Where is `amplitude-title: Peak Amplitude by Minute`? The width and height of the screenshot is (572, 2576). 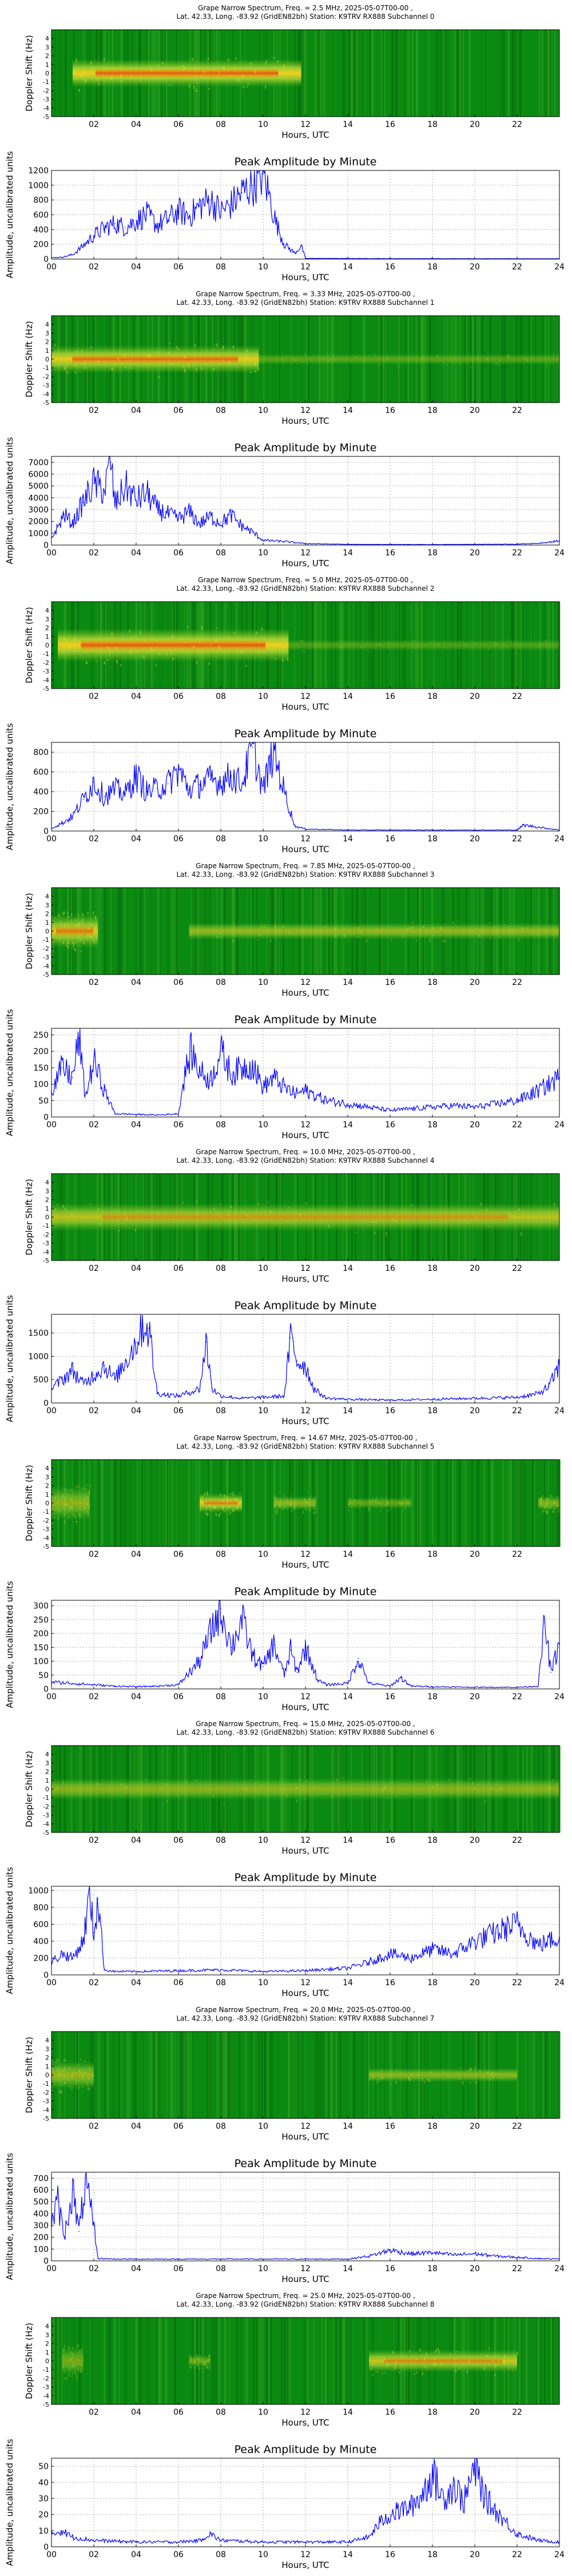
amplitude-title: Peak Amplitude by Minute is located at coordinates (306, 1020).